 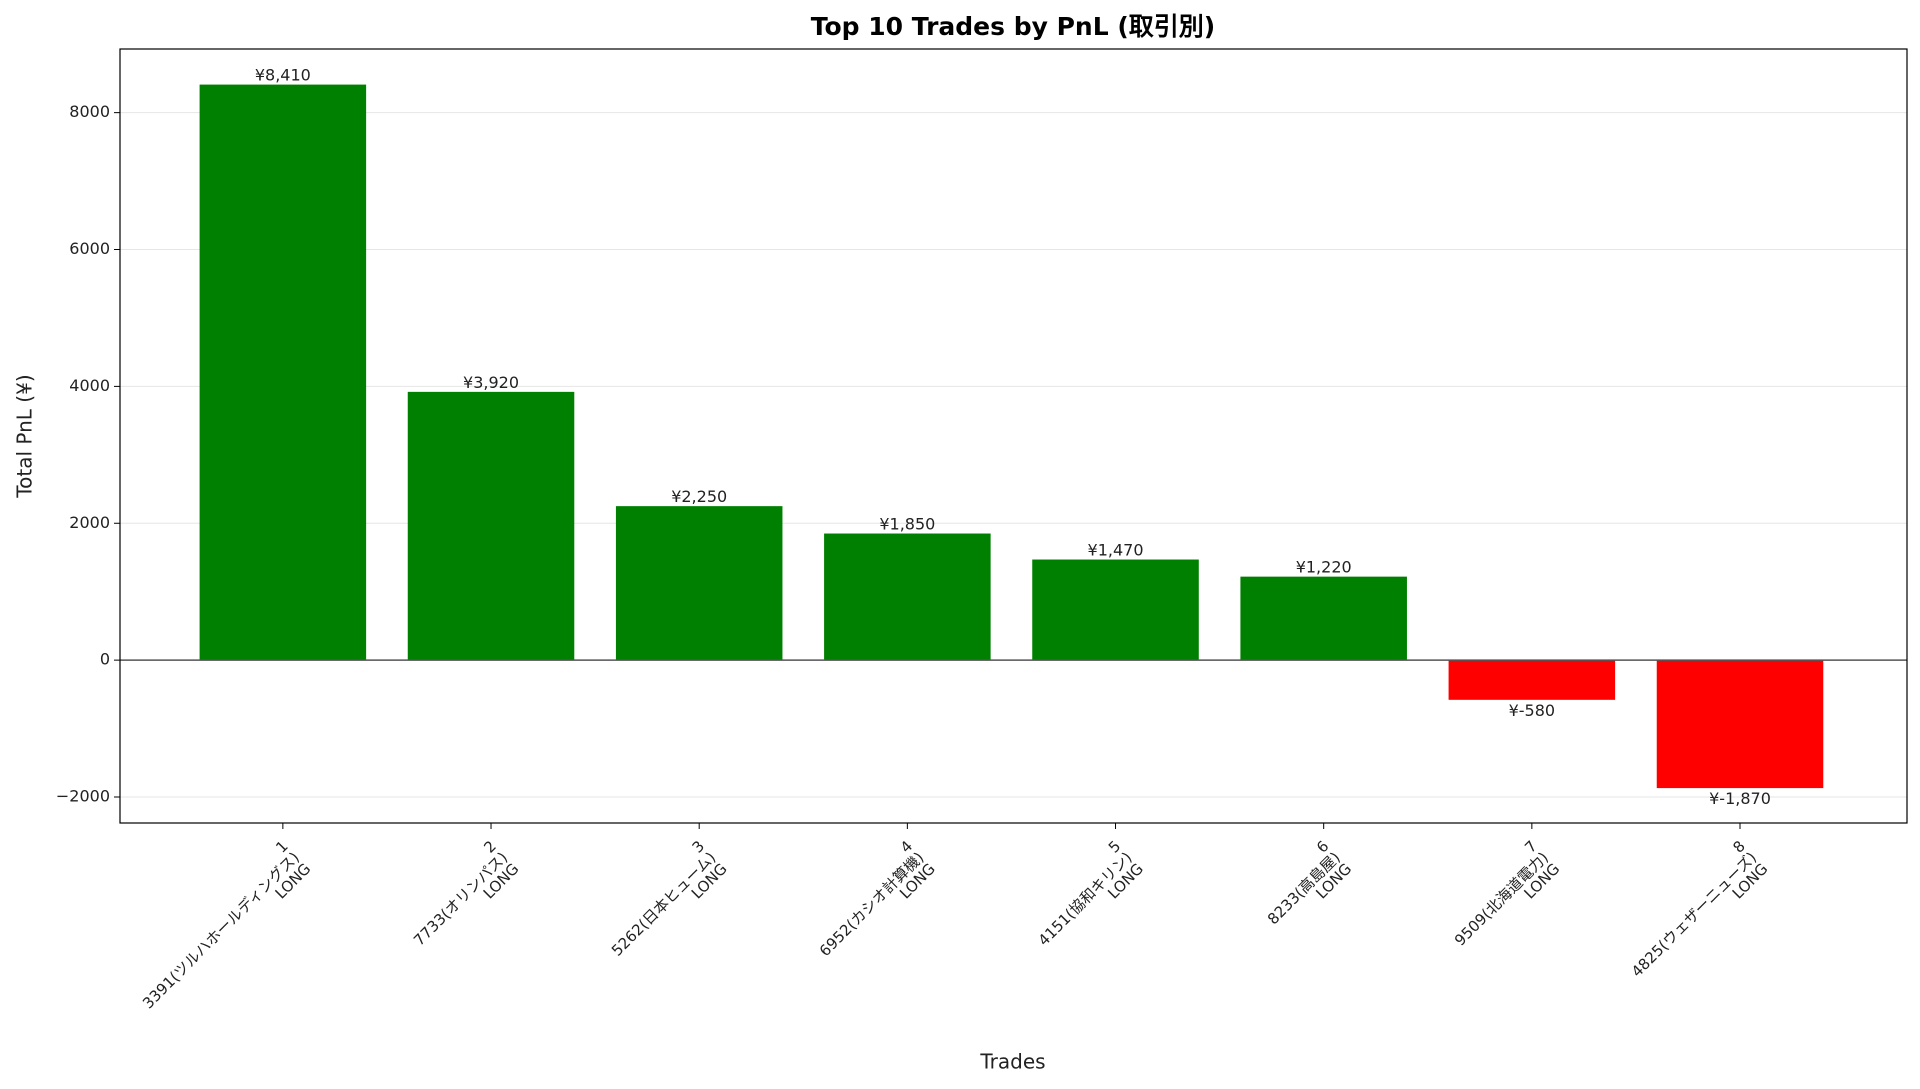 What do you see at coordinates (491, 382) in the screenshot?
I see `value-label: ¥3,920` at bounding box center [491, 382].